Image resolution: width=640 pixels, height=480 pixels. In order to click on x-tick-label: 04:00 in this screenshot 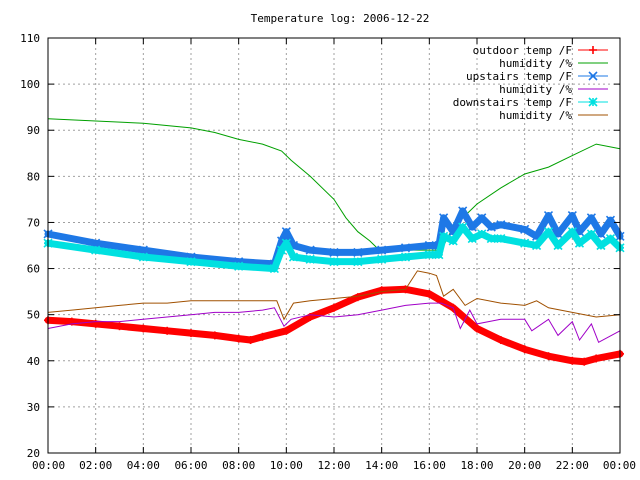, I will do `click(143, 465)`.